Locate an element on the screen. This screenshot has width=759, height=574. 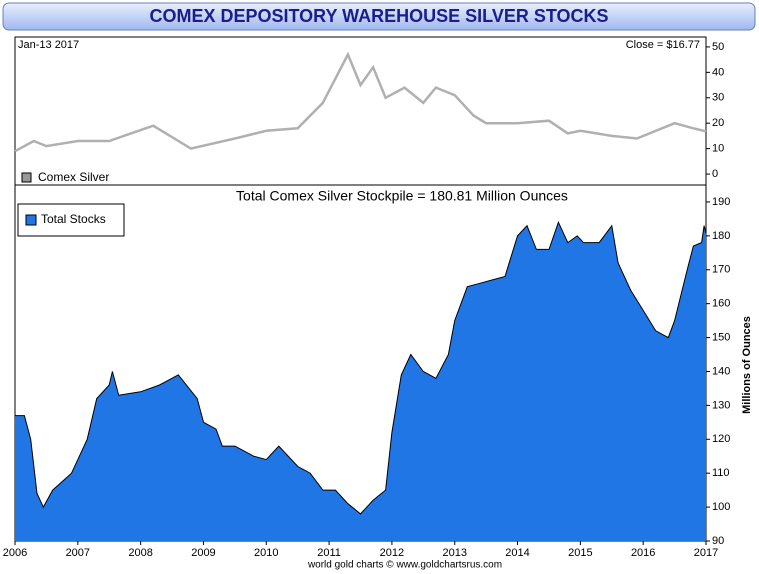
x-tick-label: 2010 is located at coordinates (266, 553).